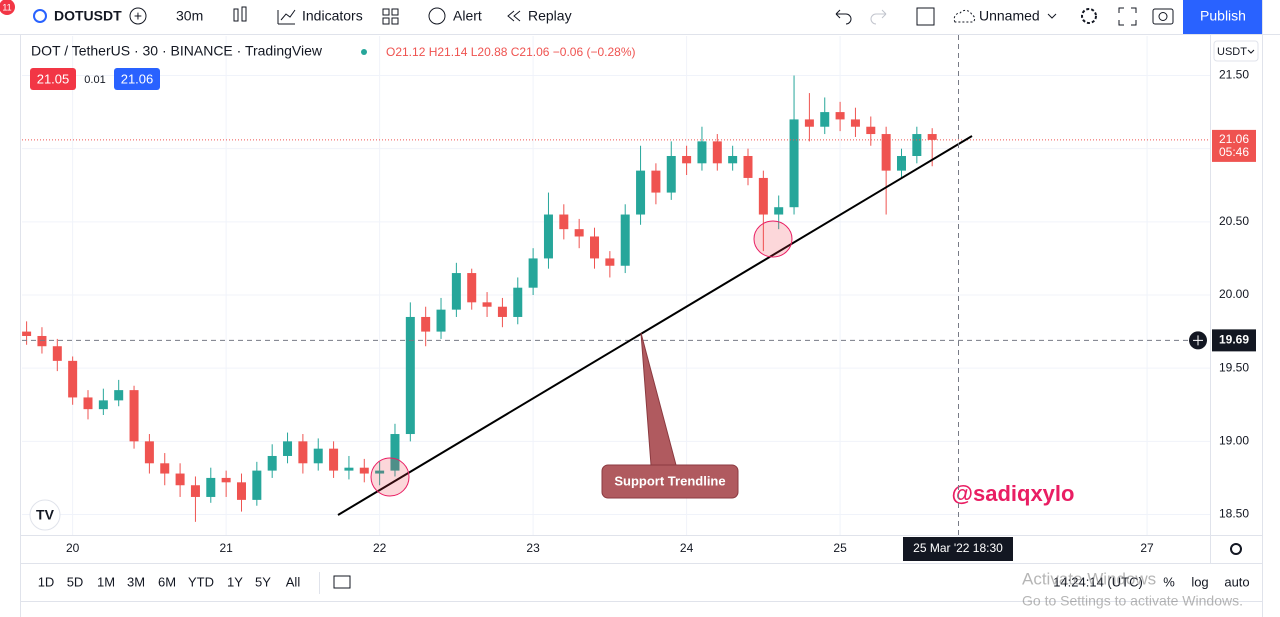  What do you see at coordinates (342, 582) in the screenshot?
I see `goto-date-button` at bounding box center [342, 582].